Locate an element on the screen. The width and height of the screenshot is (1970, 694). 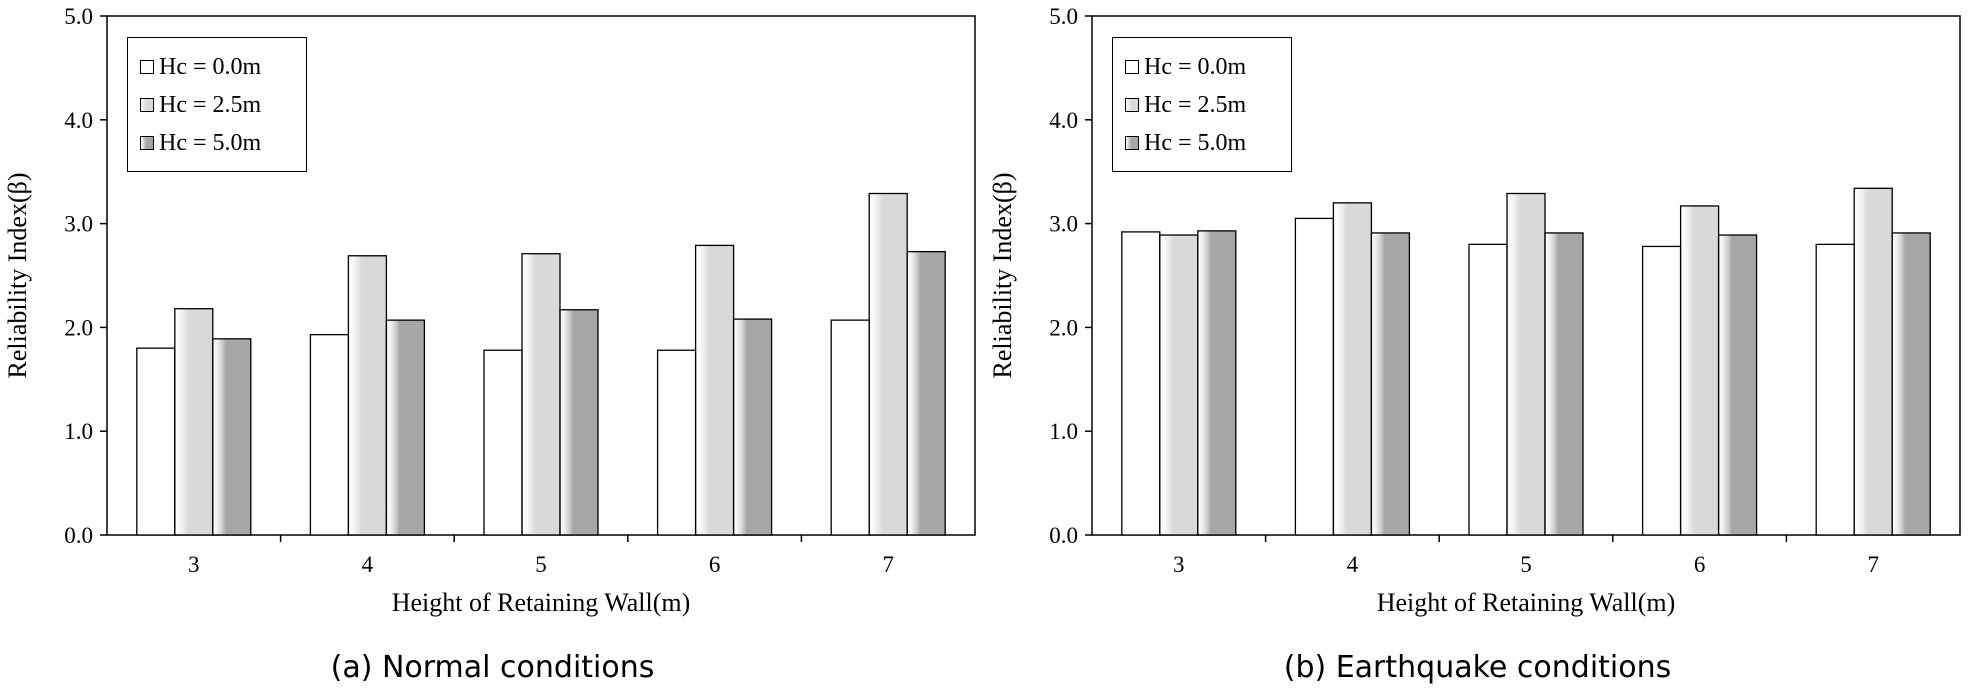
chart-caption: (b) Earthquake conditions is located at coordinates (1477, 667).